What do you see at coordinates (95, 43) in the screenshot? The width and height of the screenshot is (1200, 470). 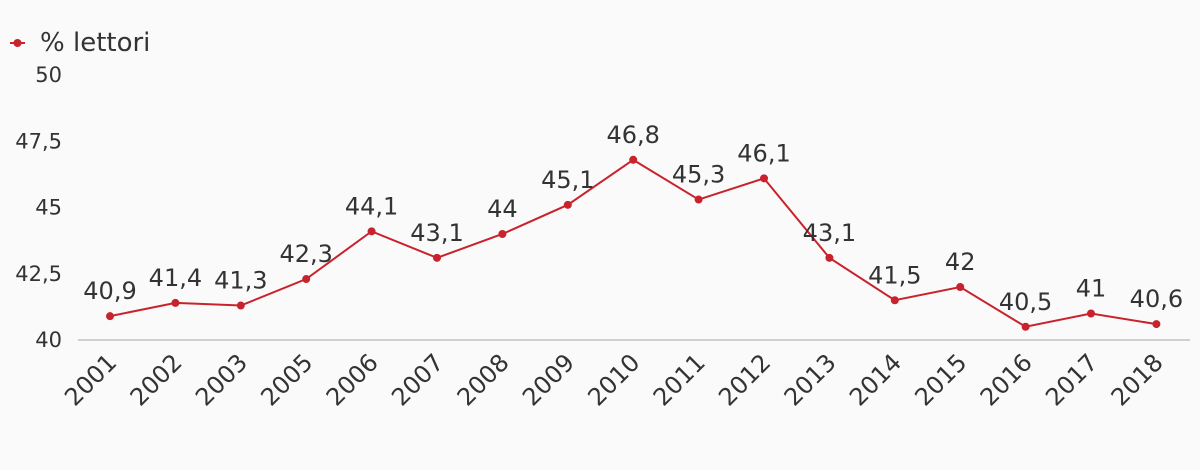 I see `legend-label: % lettori` at bounding box center [95, 43].